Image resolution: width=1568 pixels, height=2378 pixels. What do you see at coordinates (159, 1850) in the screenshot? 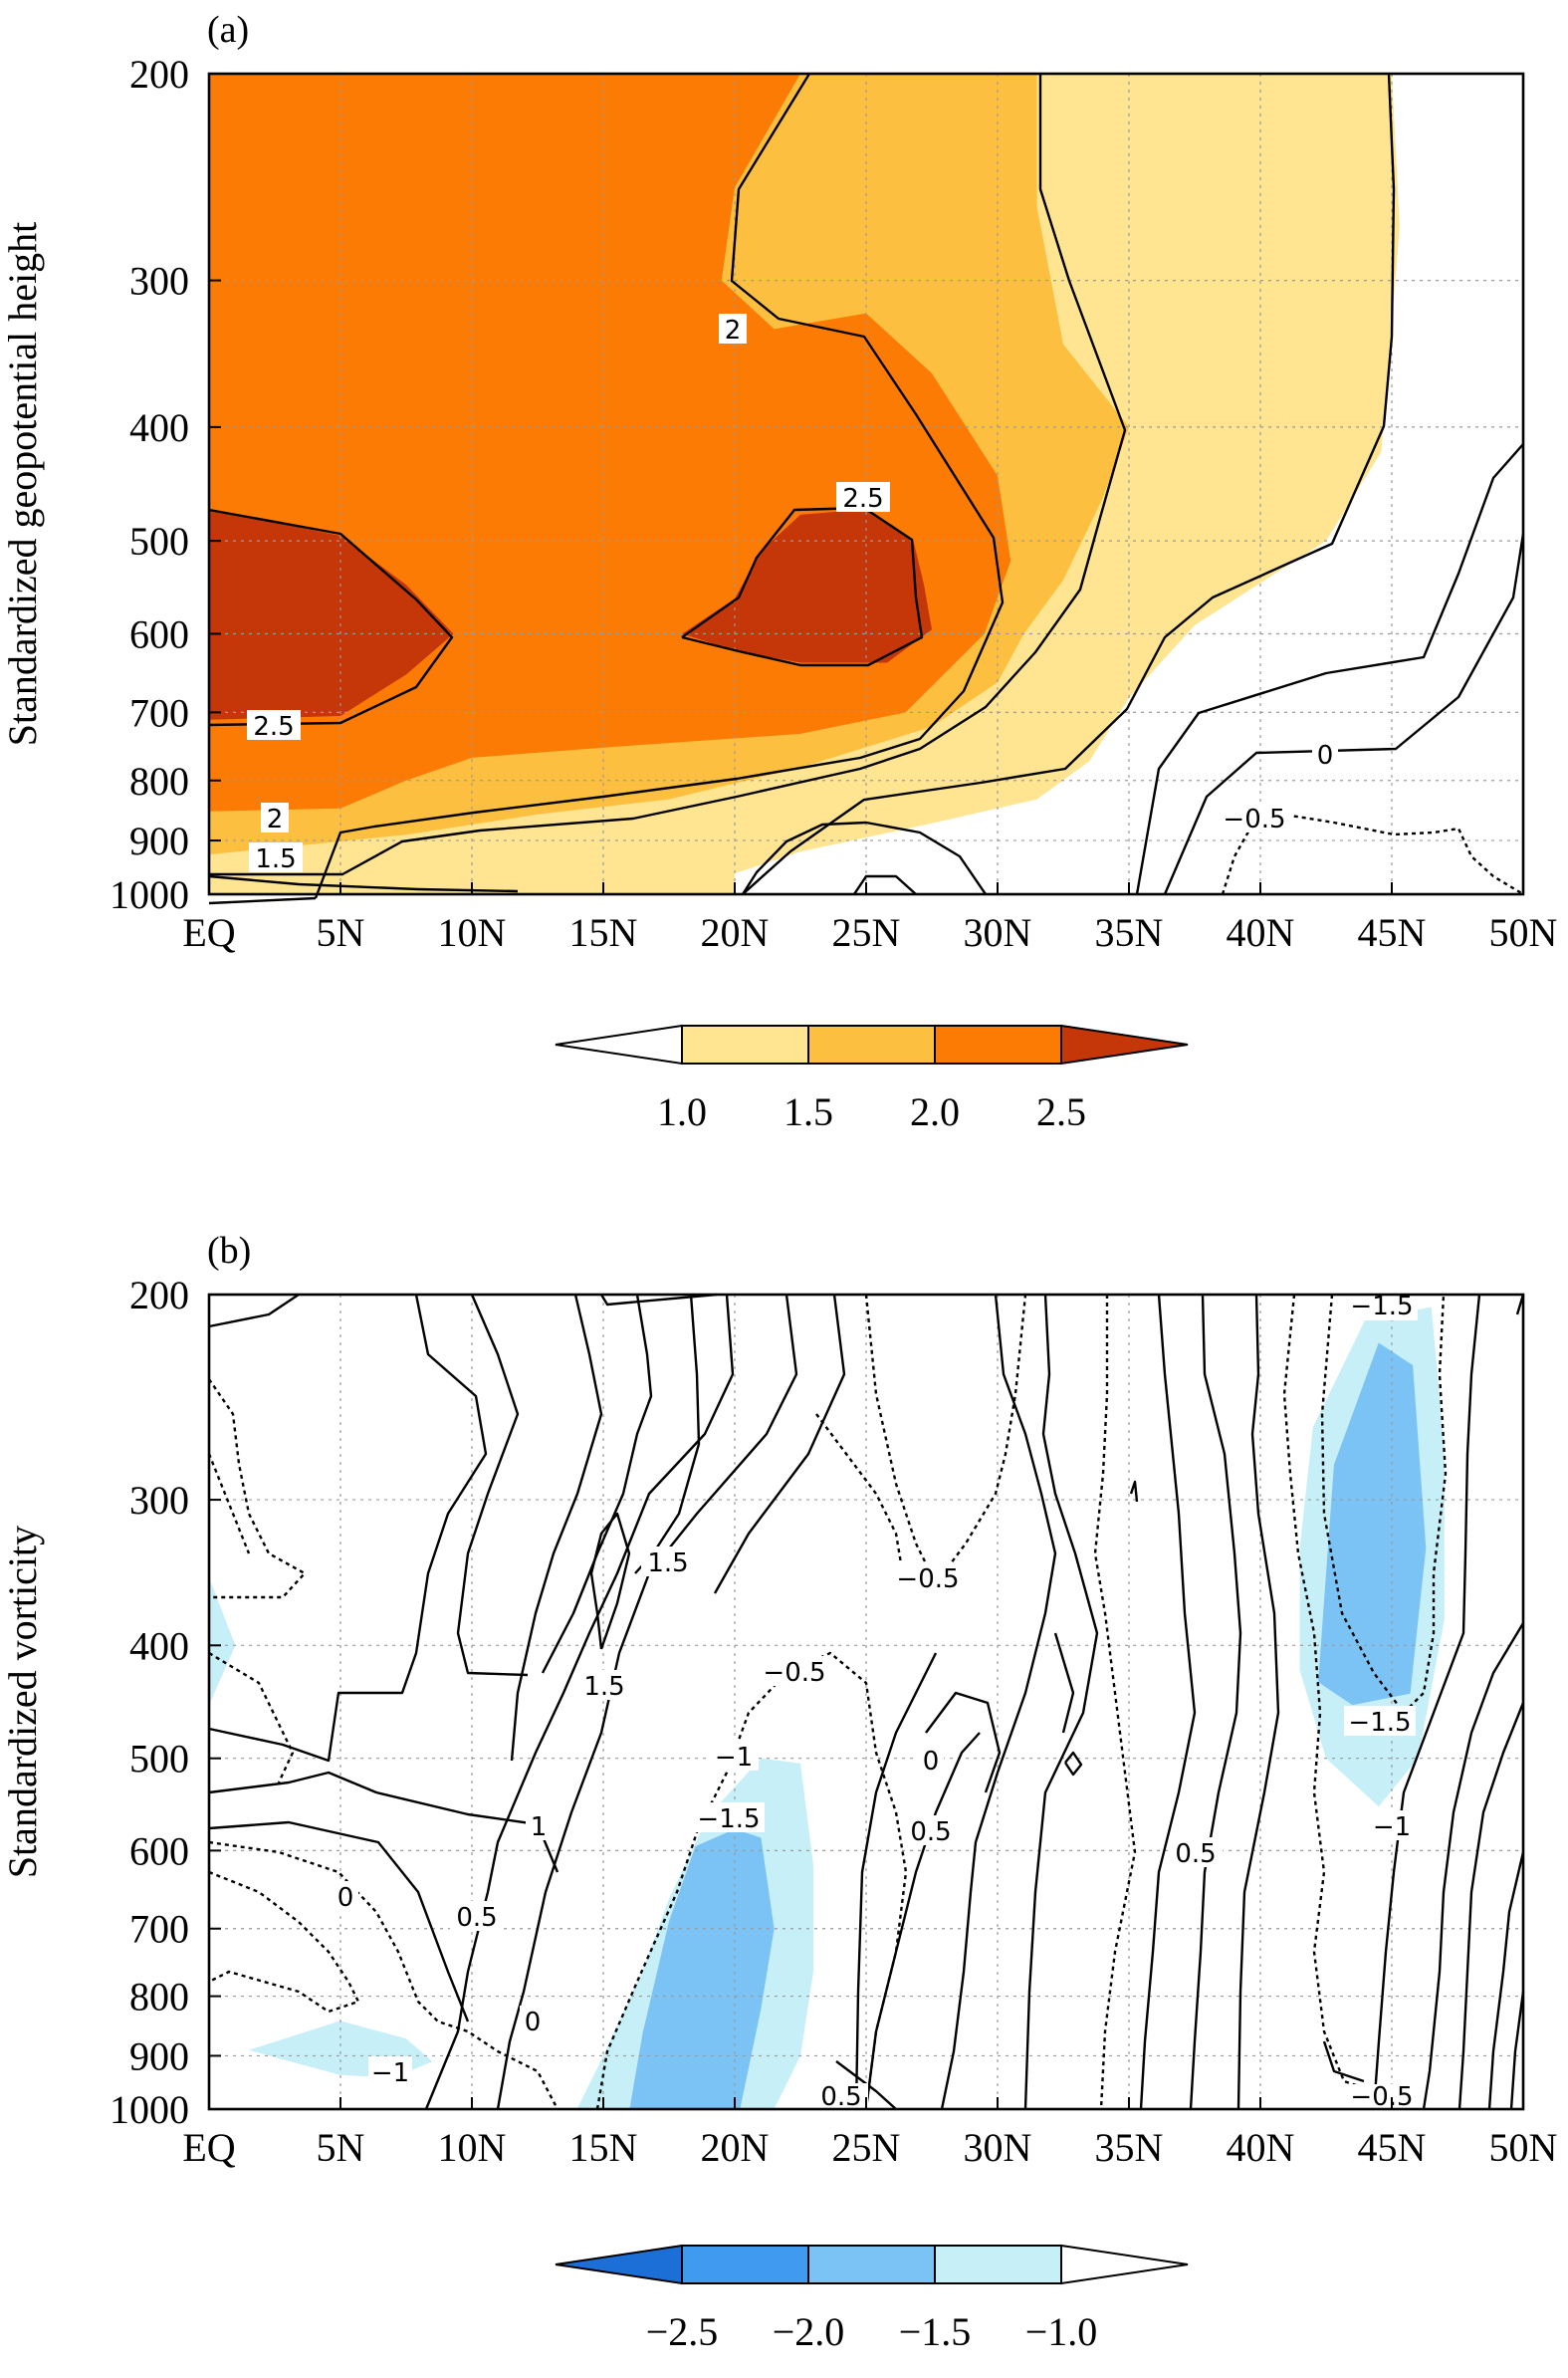
I see `y-tick-label: 600` at bounding box center [159, 1850].